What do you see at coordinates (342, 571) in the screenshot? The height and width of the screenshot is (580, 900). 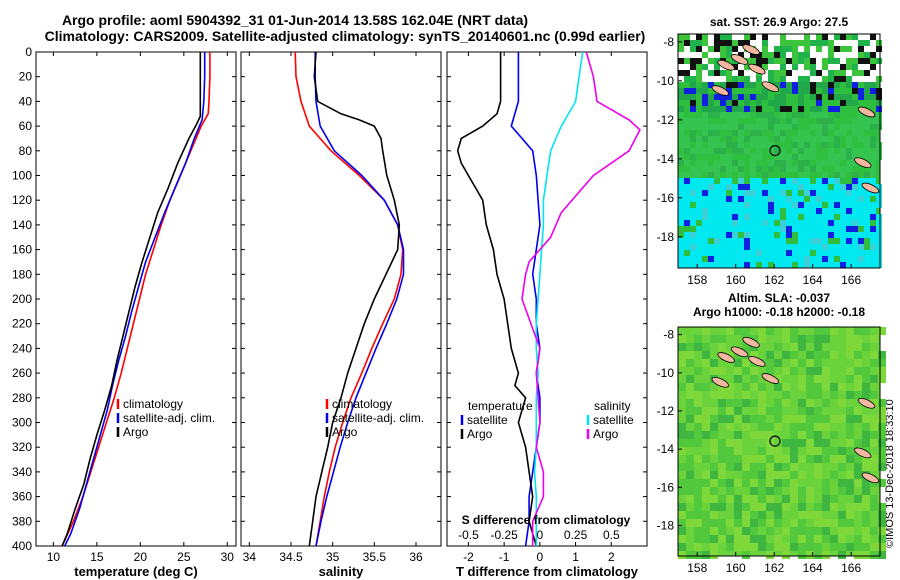 I see `x-axis-label: salinity` at bounding box center [342, 571].